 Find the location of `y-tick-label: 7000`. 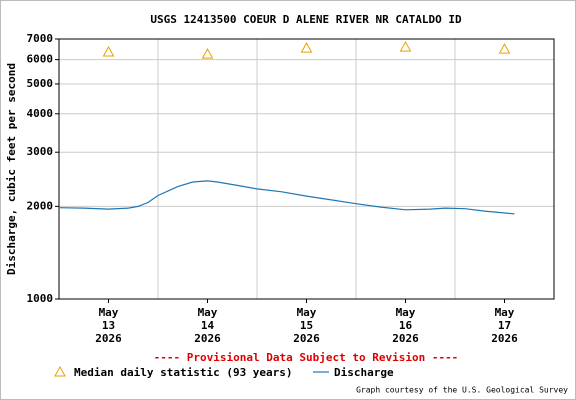

y-tick-label: 7000 is located at coordinates (40, 38).